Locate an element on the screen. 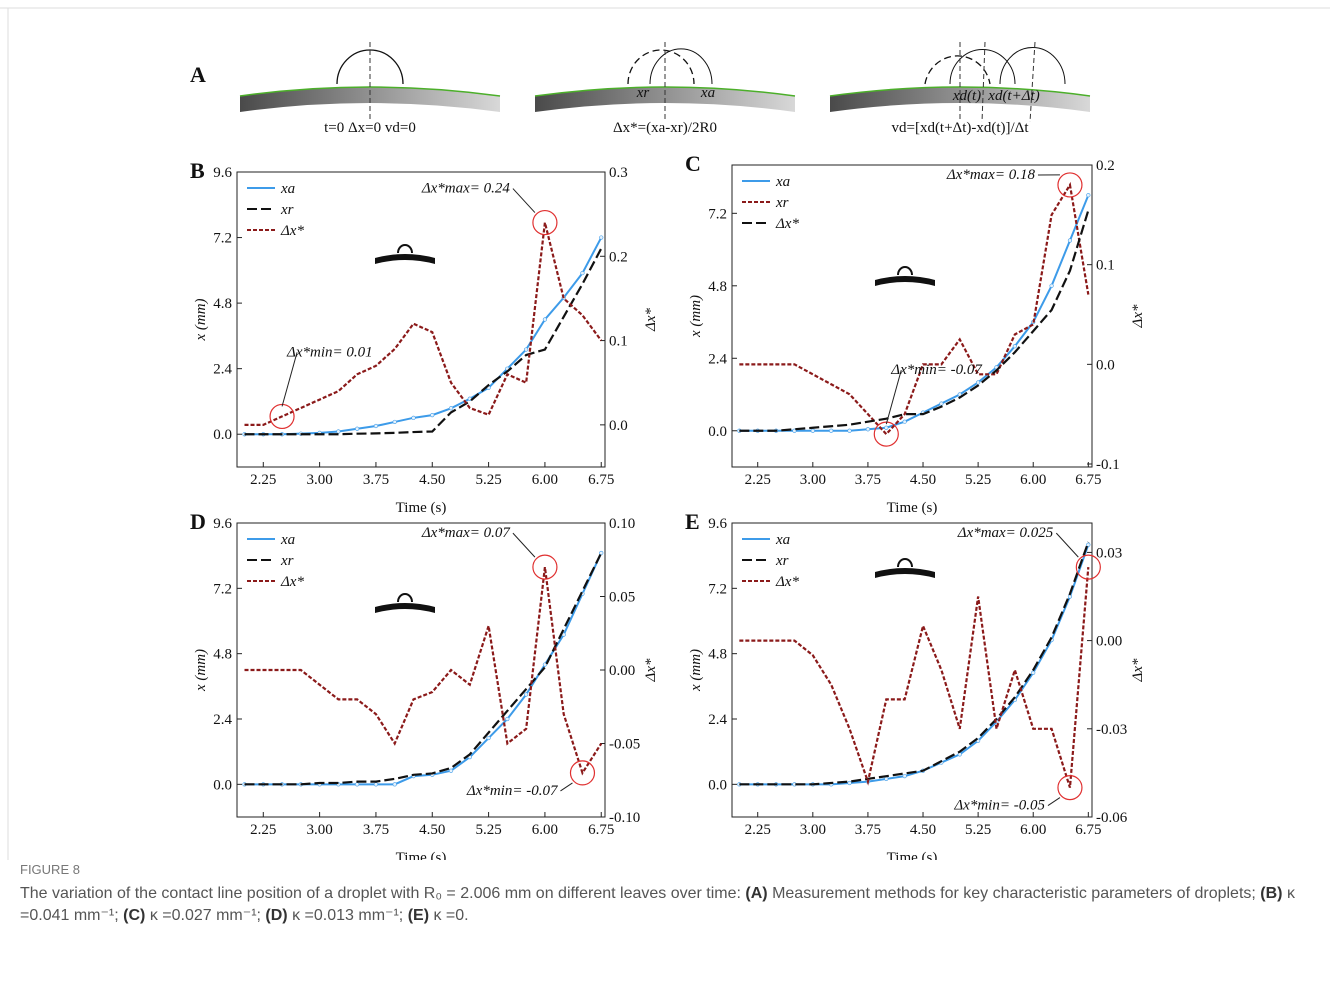  x-tick-label: 3.00 is located at coordinates (319, 480).